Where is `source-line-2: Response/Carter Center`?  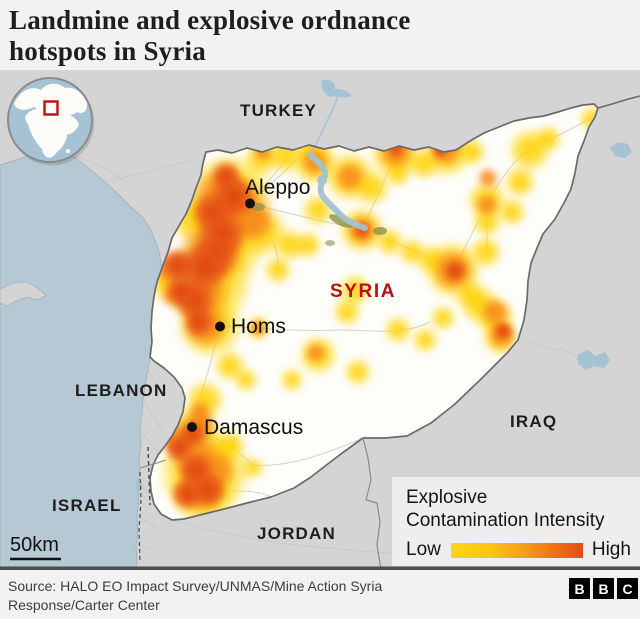 source-line-2: Response/Carter Center is located at coordinates (84, 605).